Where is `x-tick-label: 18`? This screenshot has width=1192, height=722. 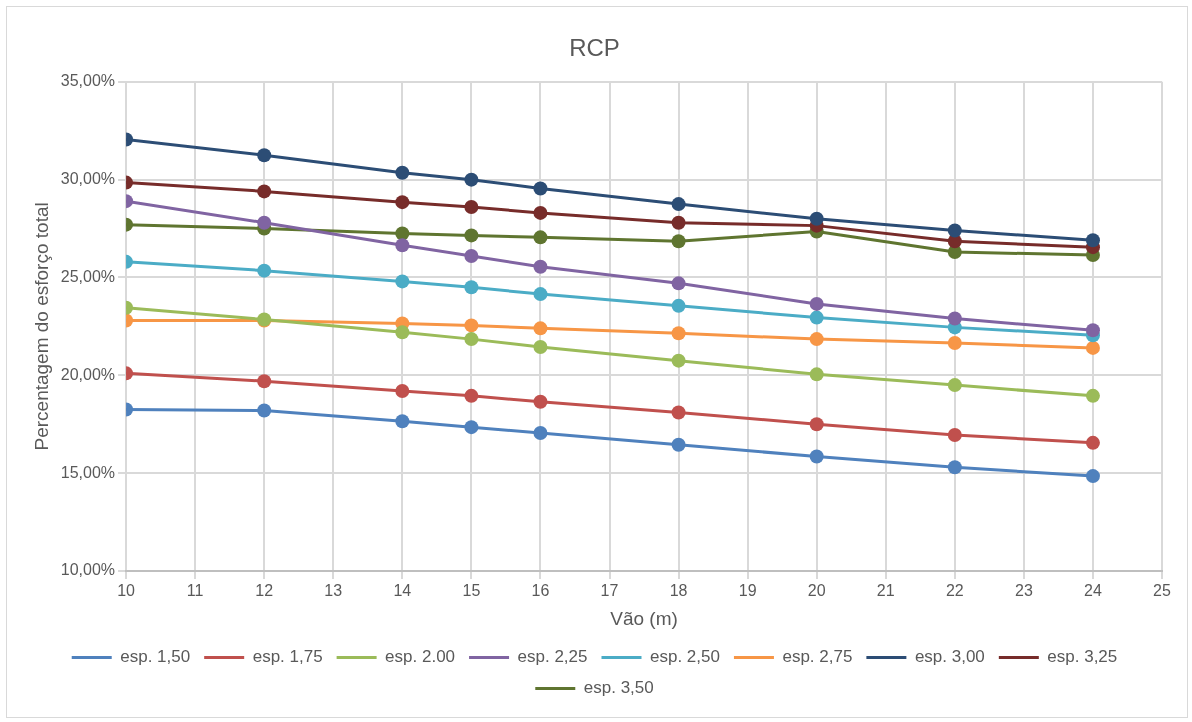
x-tick-label: 18 is located at coordinates (678, 591).